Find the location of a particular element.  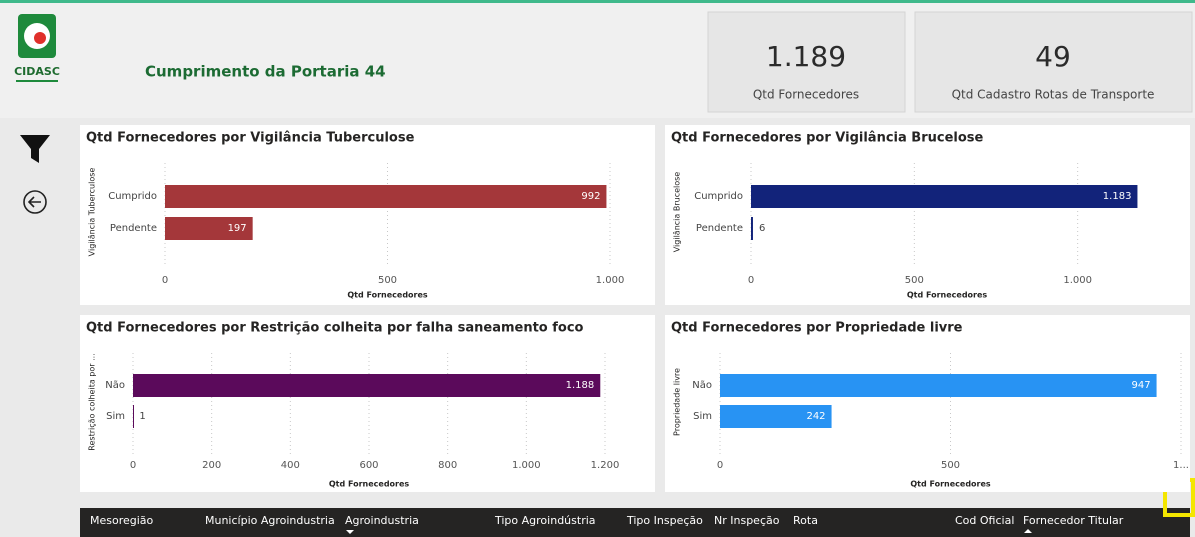

data-label: 947 is located at coordinates (1140, 385).